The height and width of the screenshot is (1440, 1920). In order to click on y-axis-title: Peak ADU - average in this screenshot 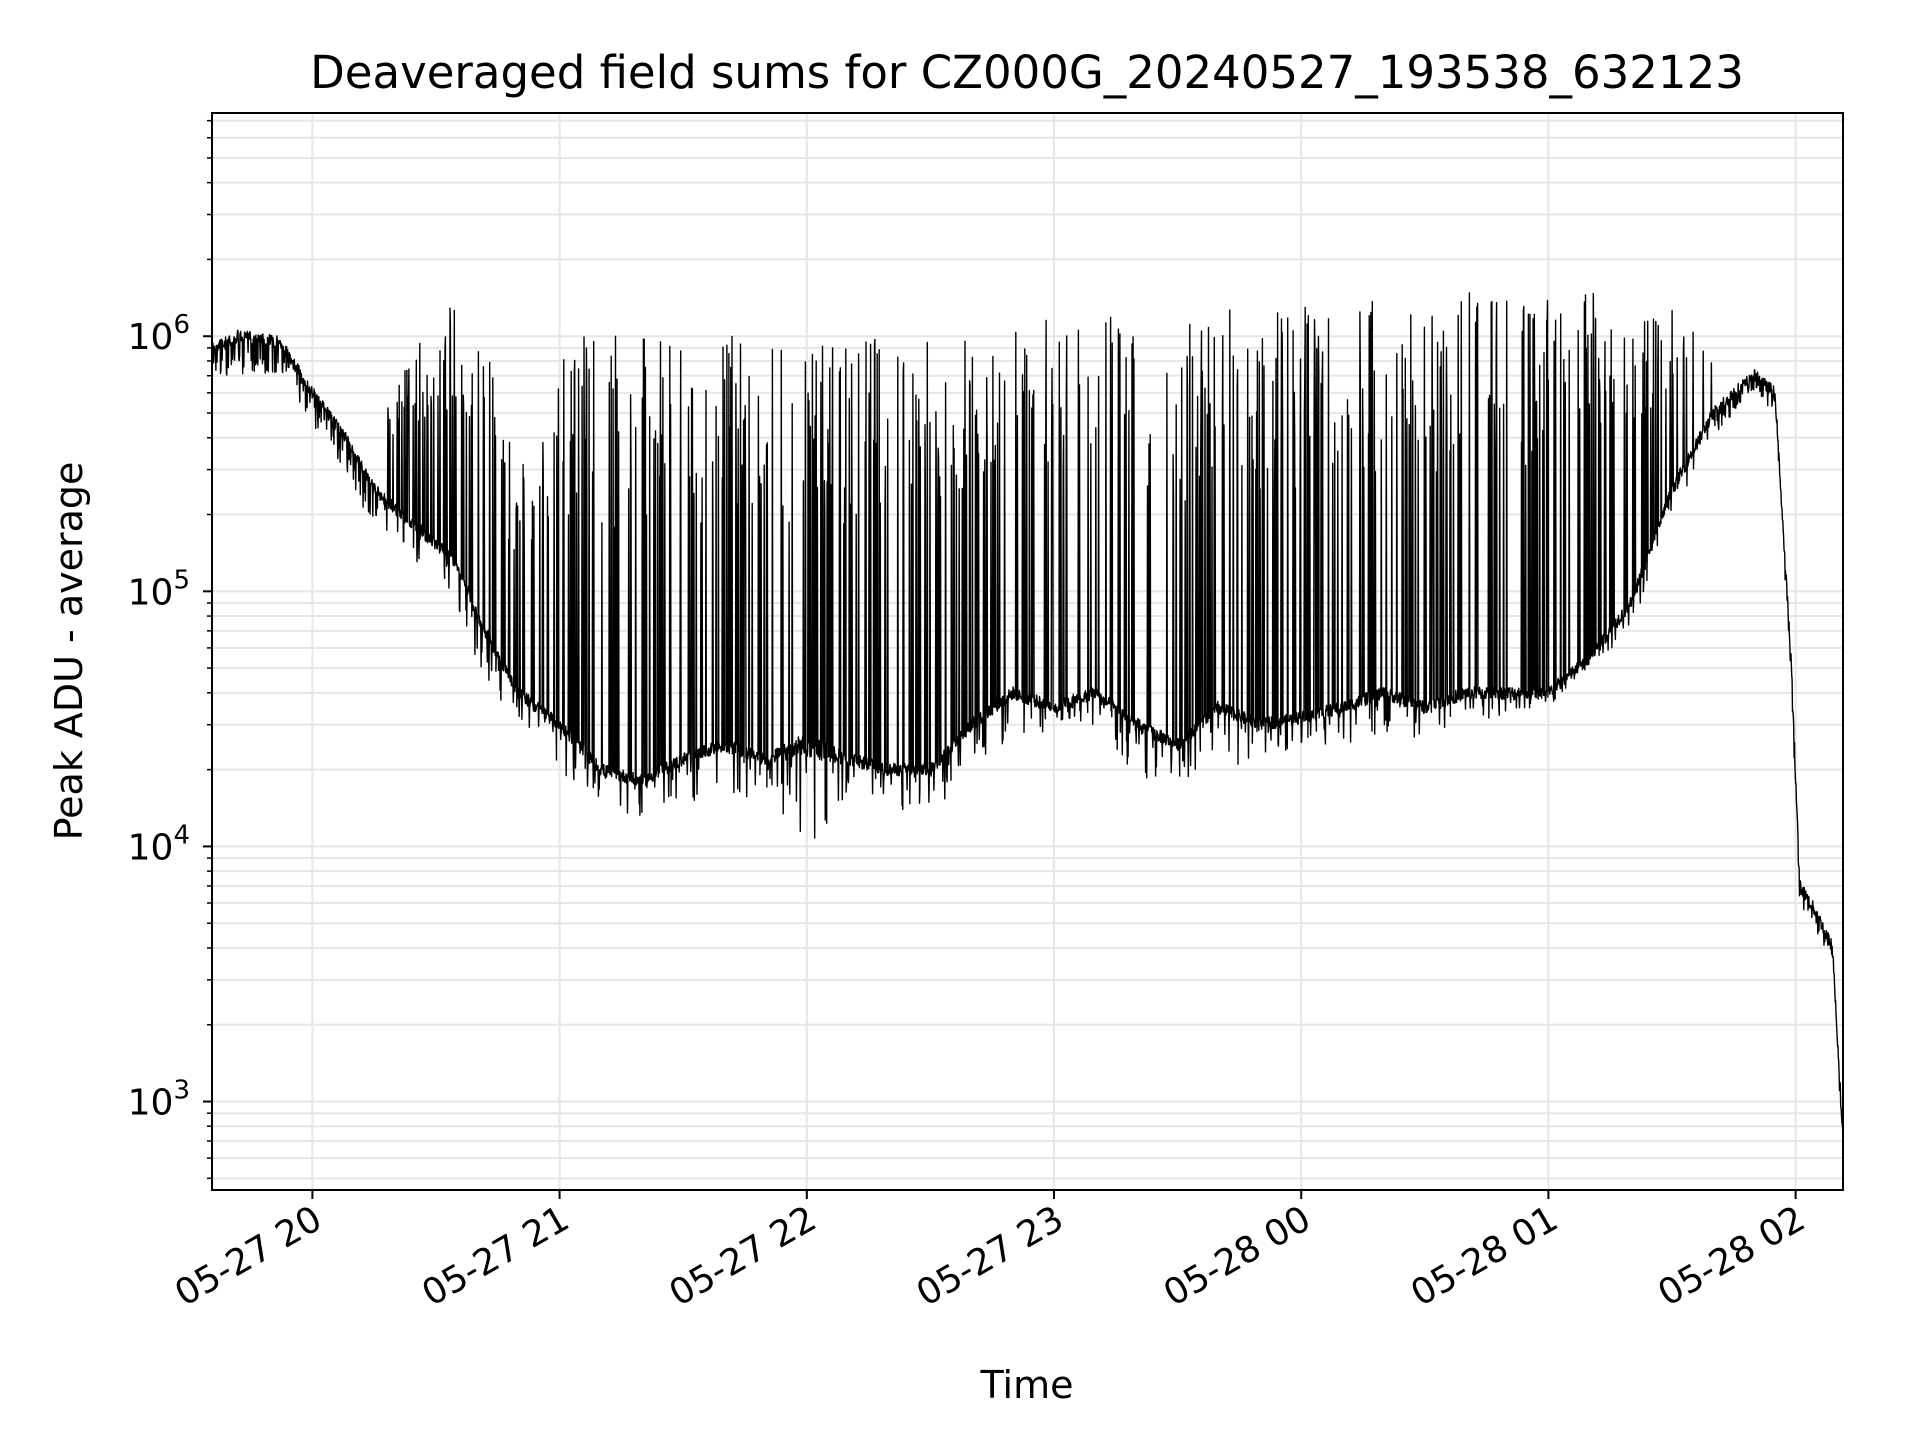, I will do `click(69, 651)`.